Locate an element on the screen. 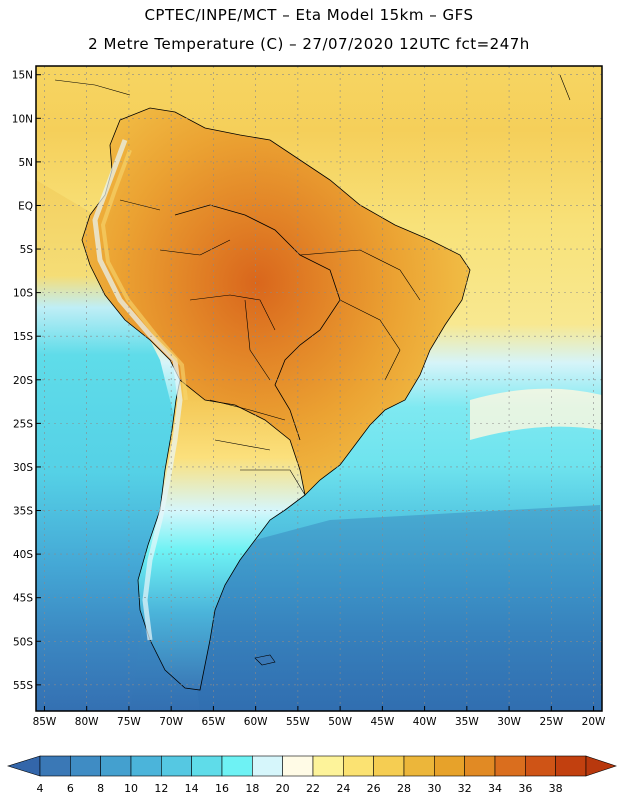 The image size is (618, 800). colorbar-label: 36 is located at coordinates (525, 788).